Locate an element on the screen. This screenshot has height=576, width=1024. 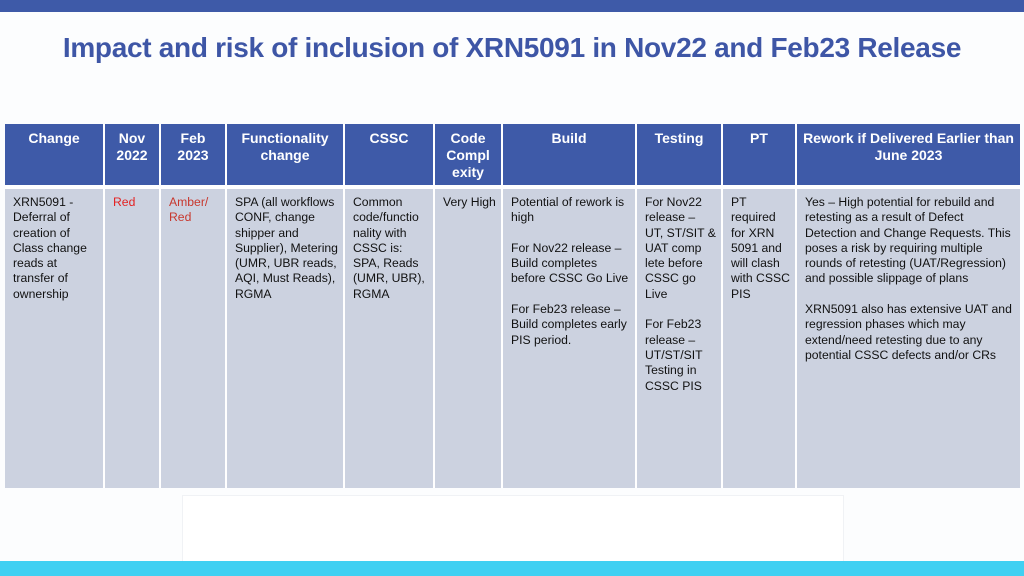
column-header-code-complexity: Code Compl exity is located at coordinates (468, 155).